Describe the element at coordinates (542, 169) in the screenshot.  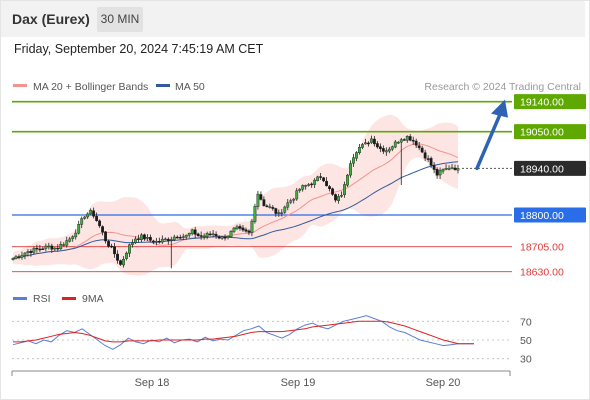
I see `level-label-18940.00: 18940.00` at that location.